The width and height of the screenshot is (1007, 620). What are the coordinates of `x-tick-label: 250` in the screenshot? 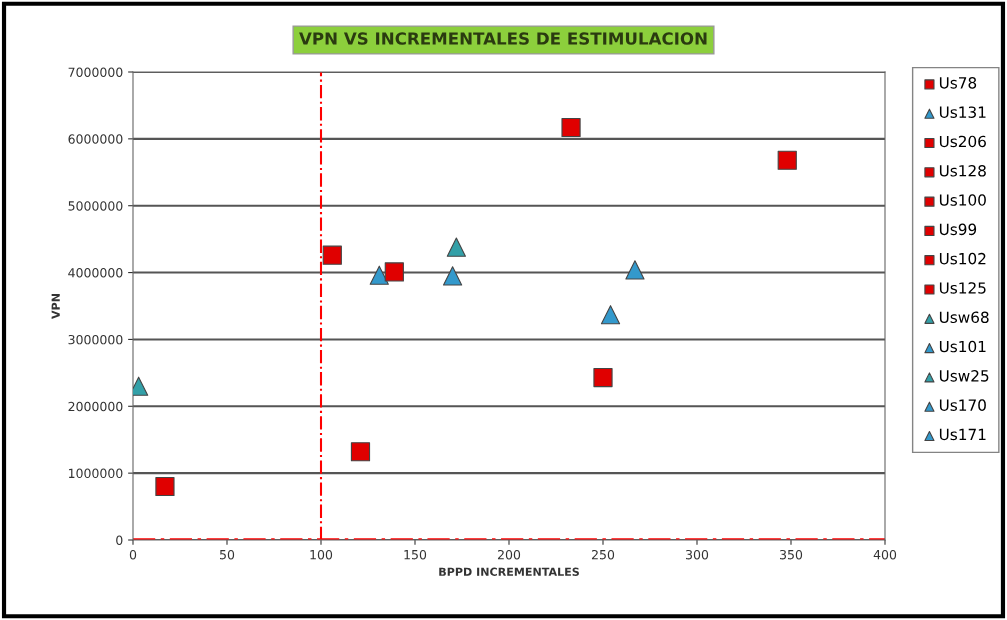 It's located at (603, 554).